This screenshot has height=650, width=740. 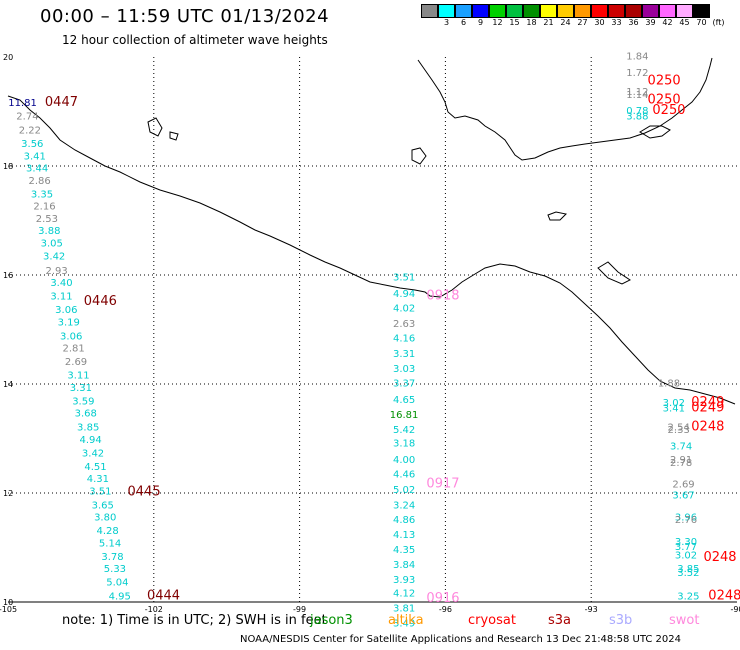 What do you see at coordinates (331, 620) in the screenshot?
I see `satellite-jason3: jason3` at bounding box center [331, 620].